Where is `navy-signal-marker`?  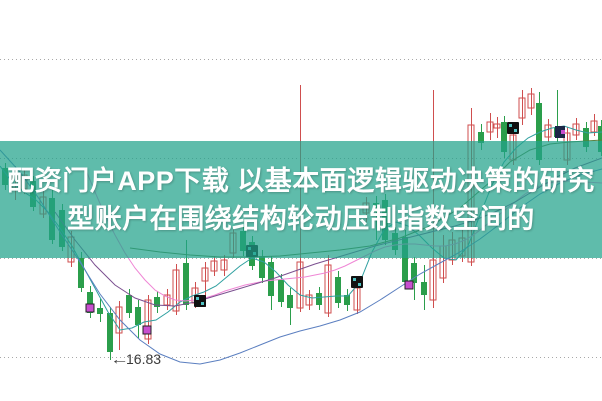
navy-signal-marker is located at coordinates (560, 132).